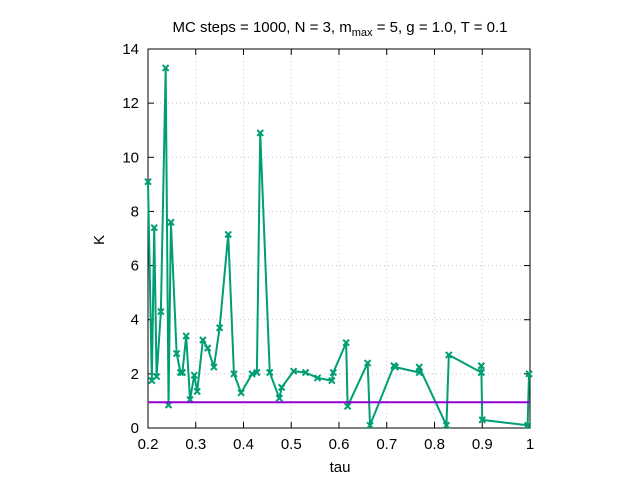 Image resolution: width=640 pixels, height=480 pixels. What do you see at coordinates (291, 444) in the screenshot?
I see `x-tick-label: 0.5` at bounding box center [291, 444].